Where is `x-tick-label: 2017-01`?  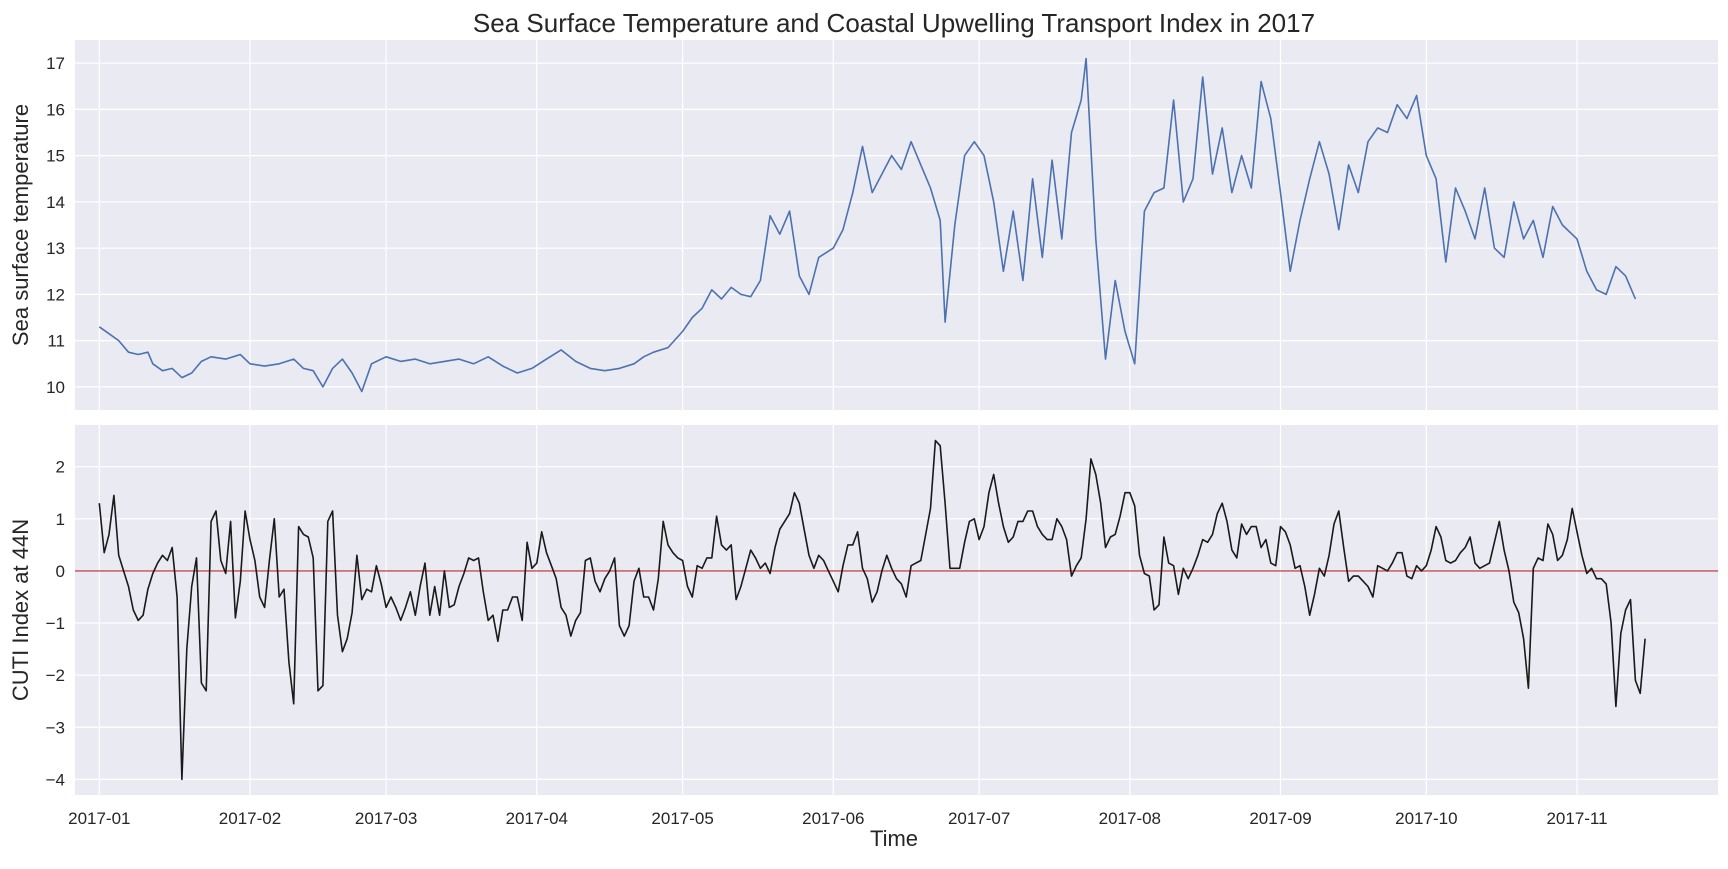
x-tick-label: 2017-01 is located at coordinates (99, 818).